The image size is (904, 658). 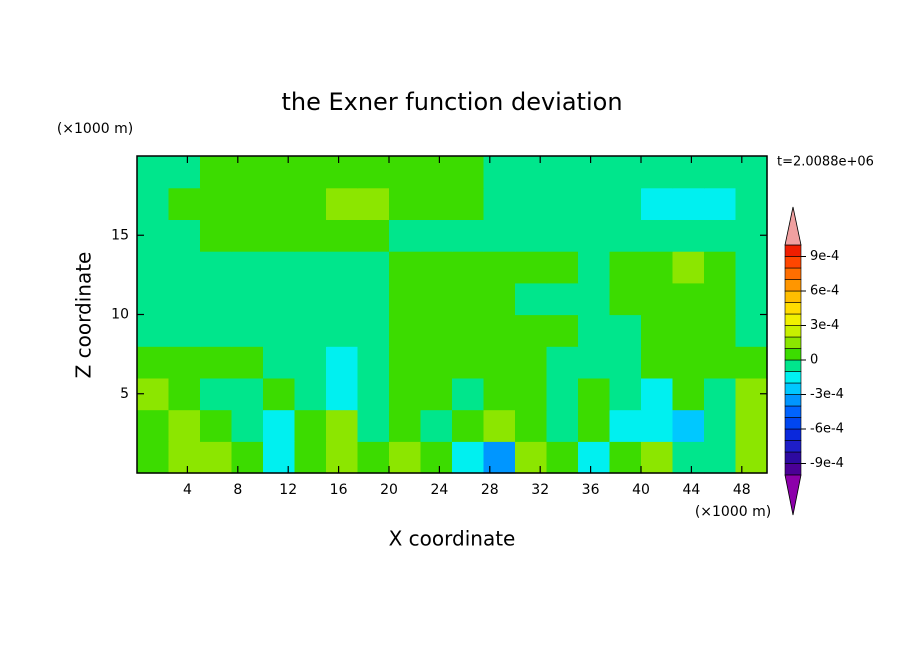 I want to click on x-tick-label: 44, so click(x=691, y=490).